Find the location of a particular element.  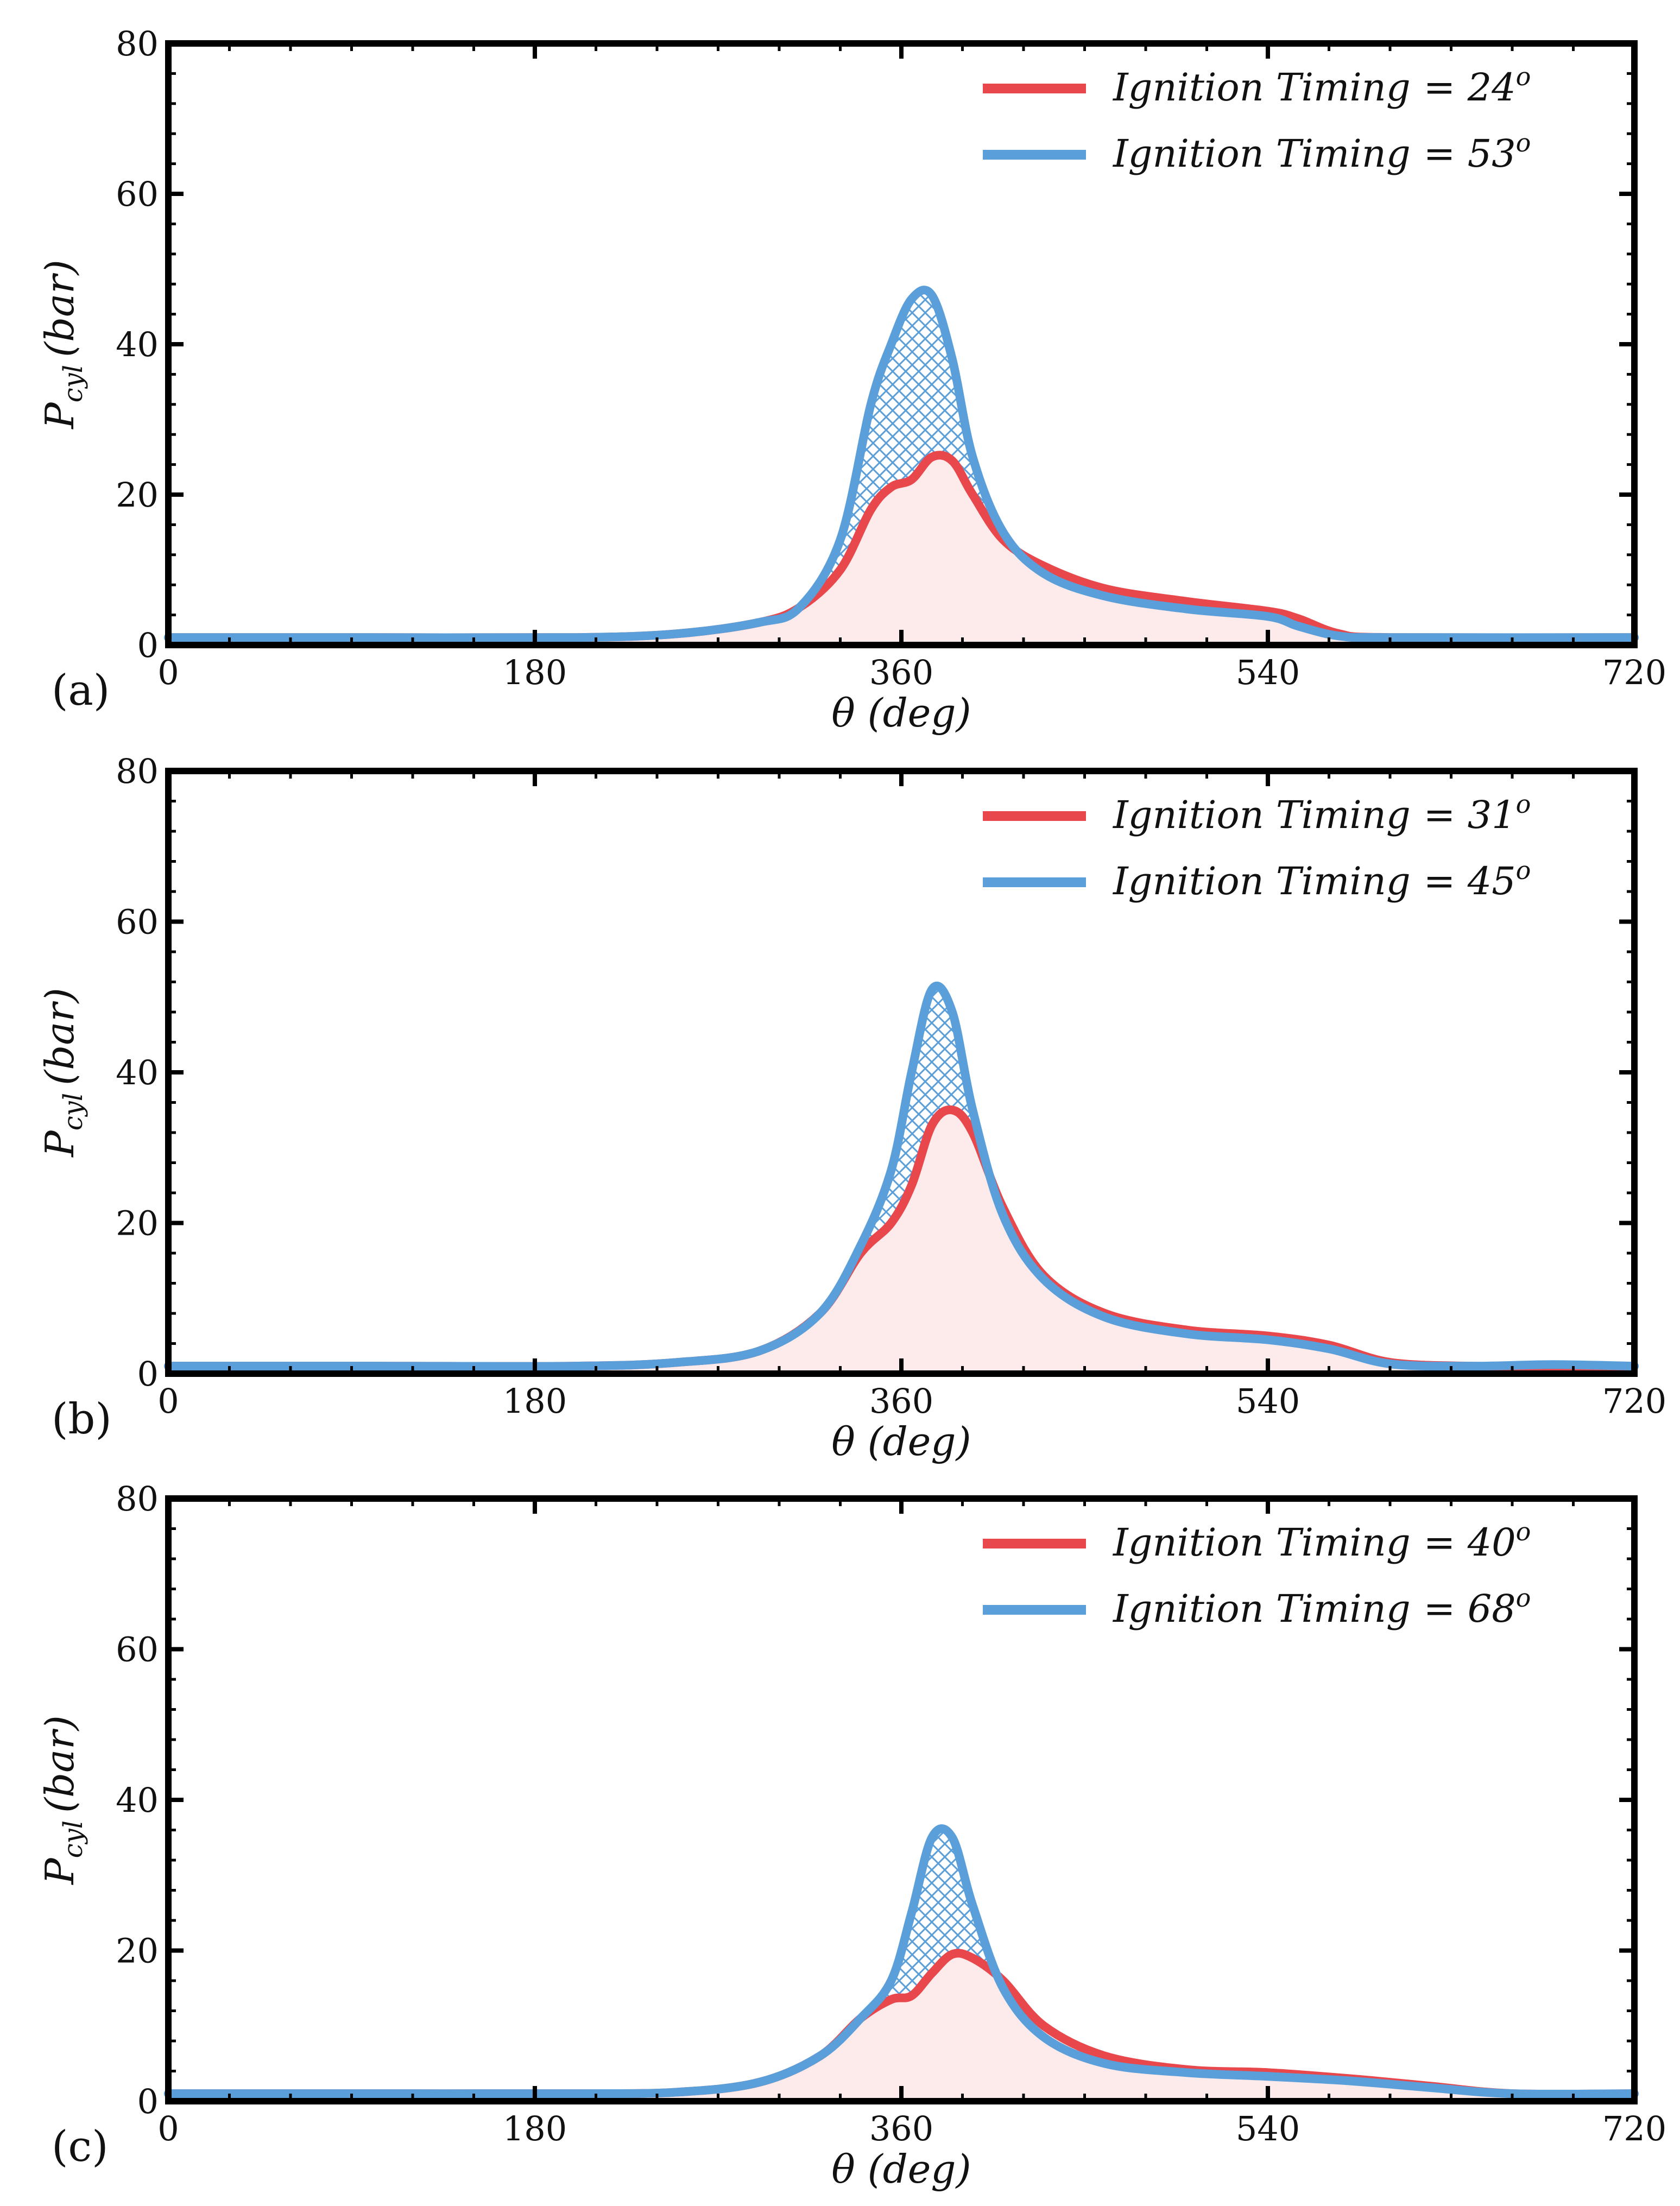

legend-item: Ignition Timing = 68o is located at coordinates (1257, 1607).